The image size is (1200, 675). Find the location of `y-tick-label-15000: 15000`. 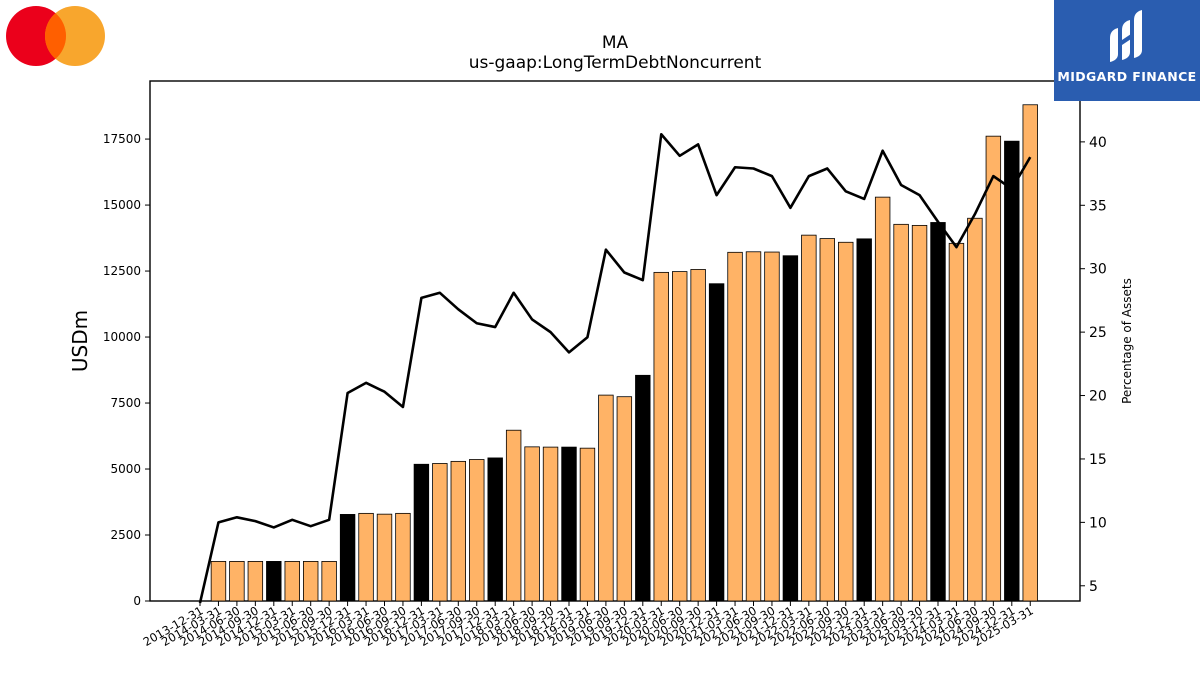

y-tick-label-15000: 15000 is located at coordinates (122, 205).